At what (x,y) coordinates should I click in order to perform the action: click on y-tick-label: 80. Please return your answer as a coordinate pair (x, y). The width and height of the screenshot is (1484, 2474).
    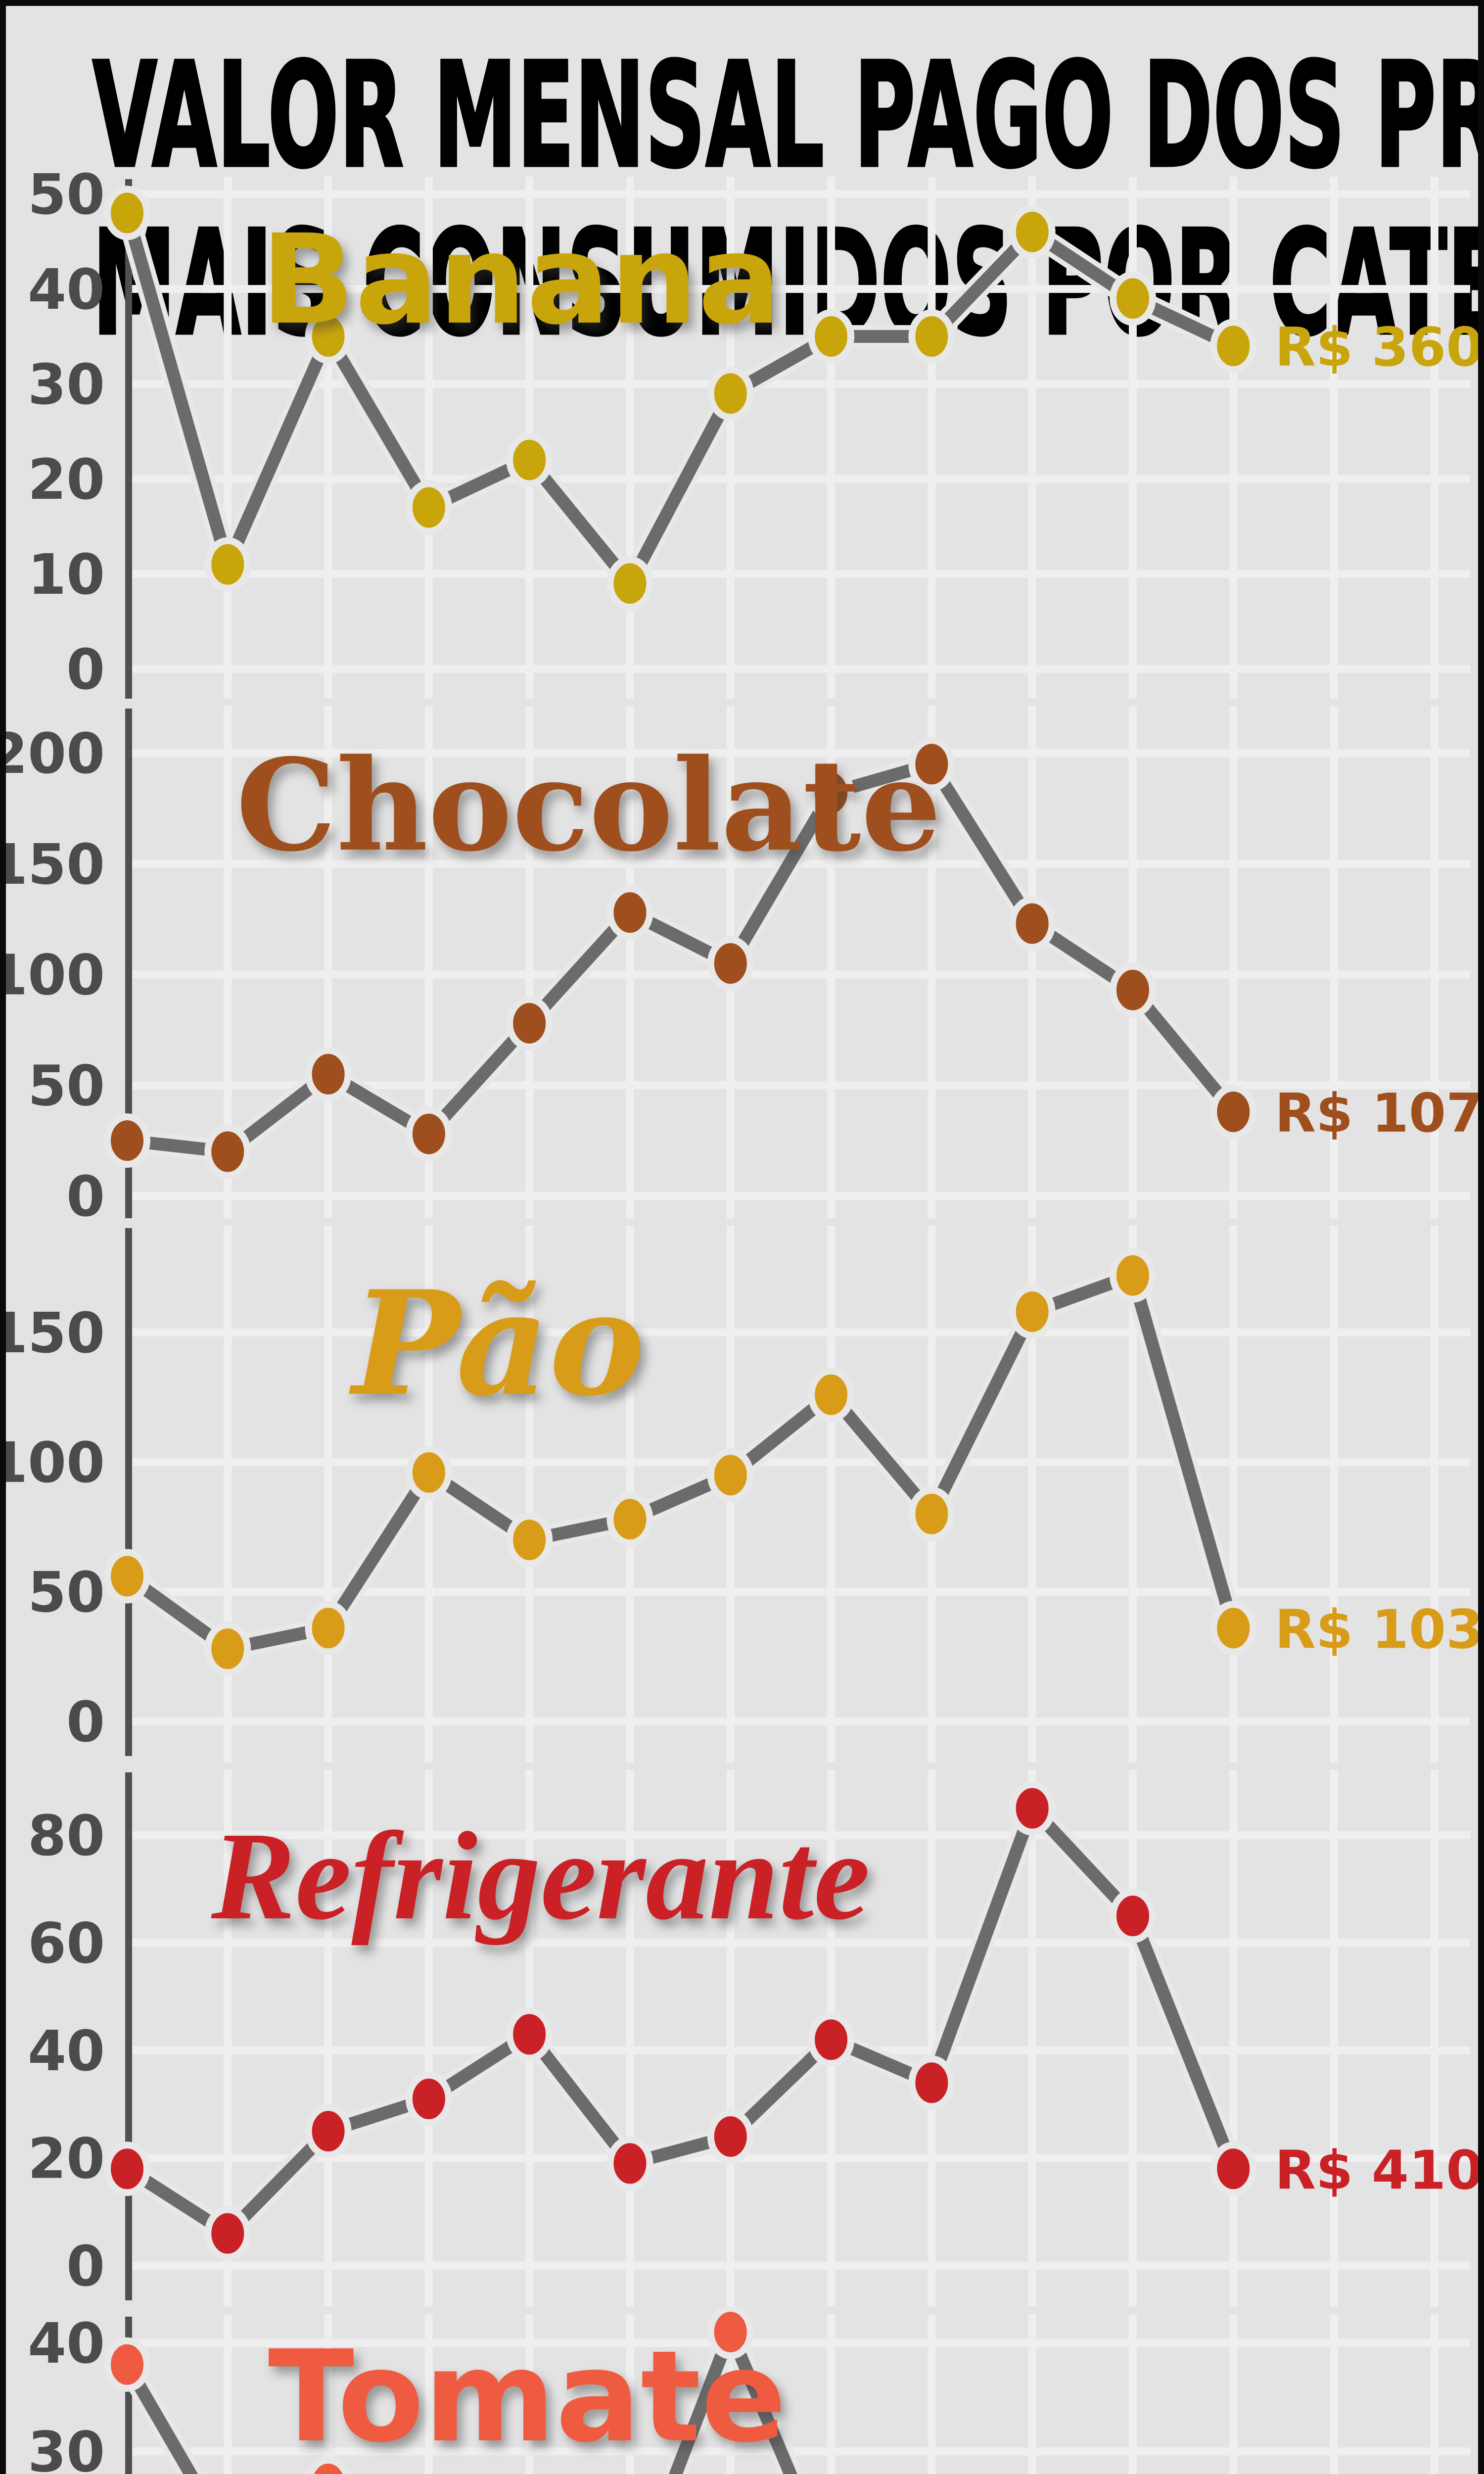
    Looking at the image, I should click on (66, 1836).